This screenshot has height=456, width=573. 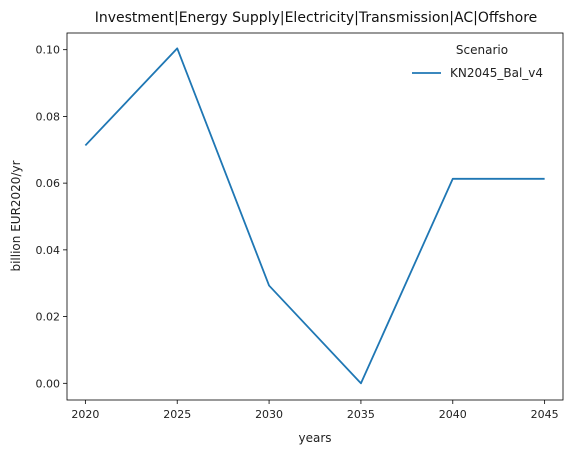 What do you see at coordinates (177, 414) in the screenshot?
I see `x-tick-label: 2025` at bounding box center [177, 414].